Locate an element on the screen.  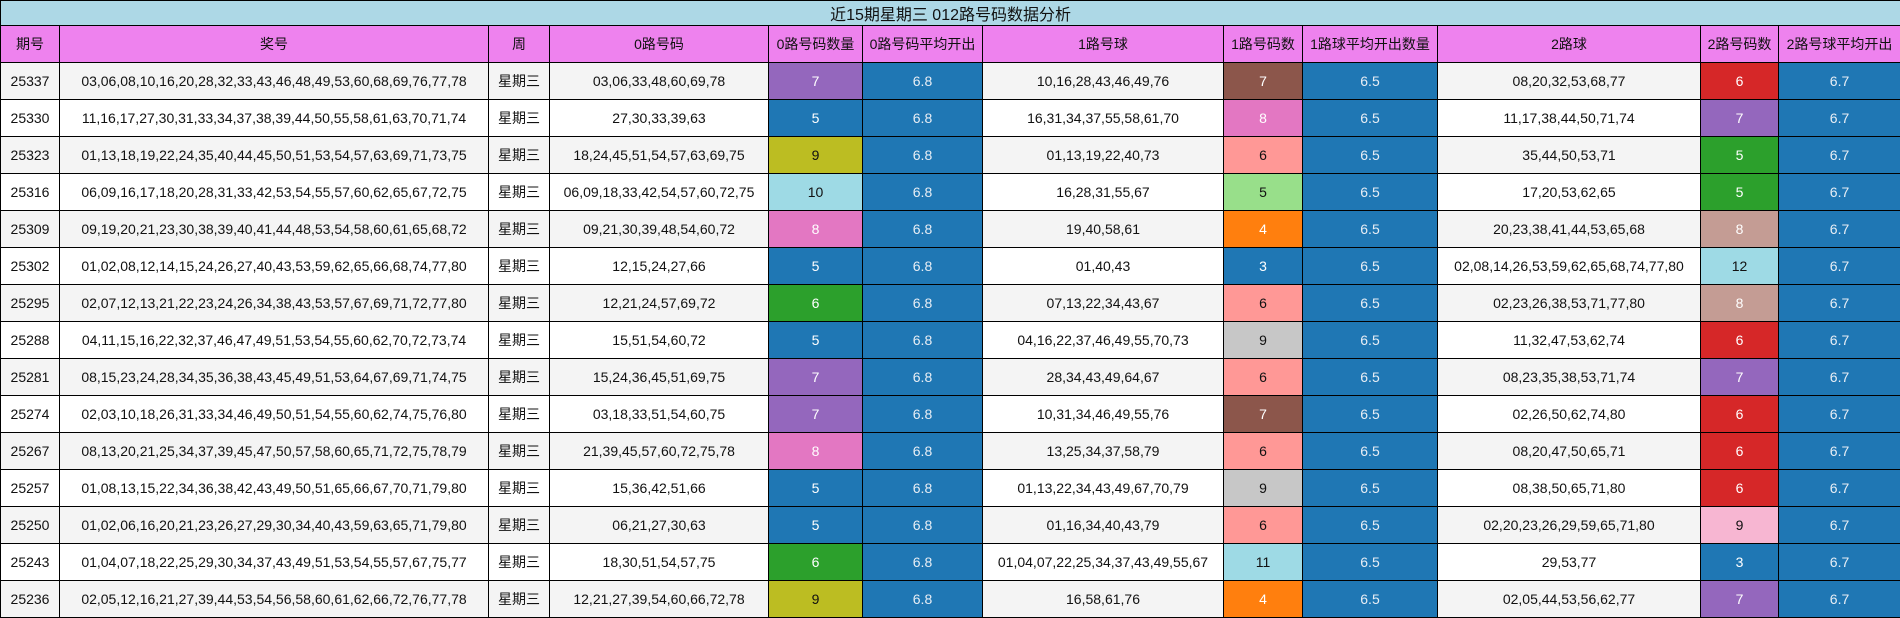
col-header-route1-count: 1路号码数 is located at coordinates (1263, 44).